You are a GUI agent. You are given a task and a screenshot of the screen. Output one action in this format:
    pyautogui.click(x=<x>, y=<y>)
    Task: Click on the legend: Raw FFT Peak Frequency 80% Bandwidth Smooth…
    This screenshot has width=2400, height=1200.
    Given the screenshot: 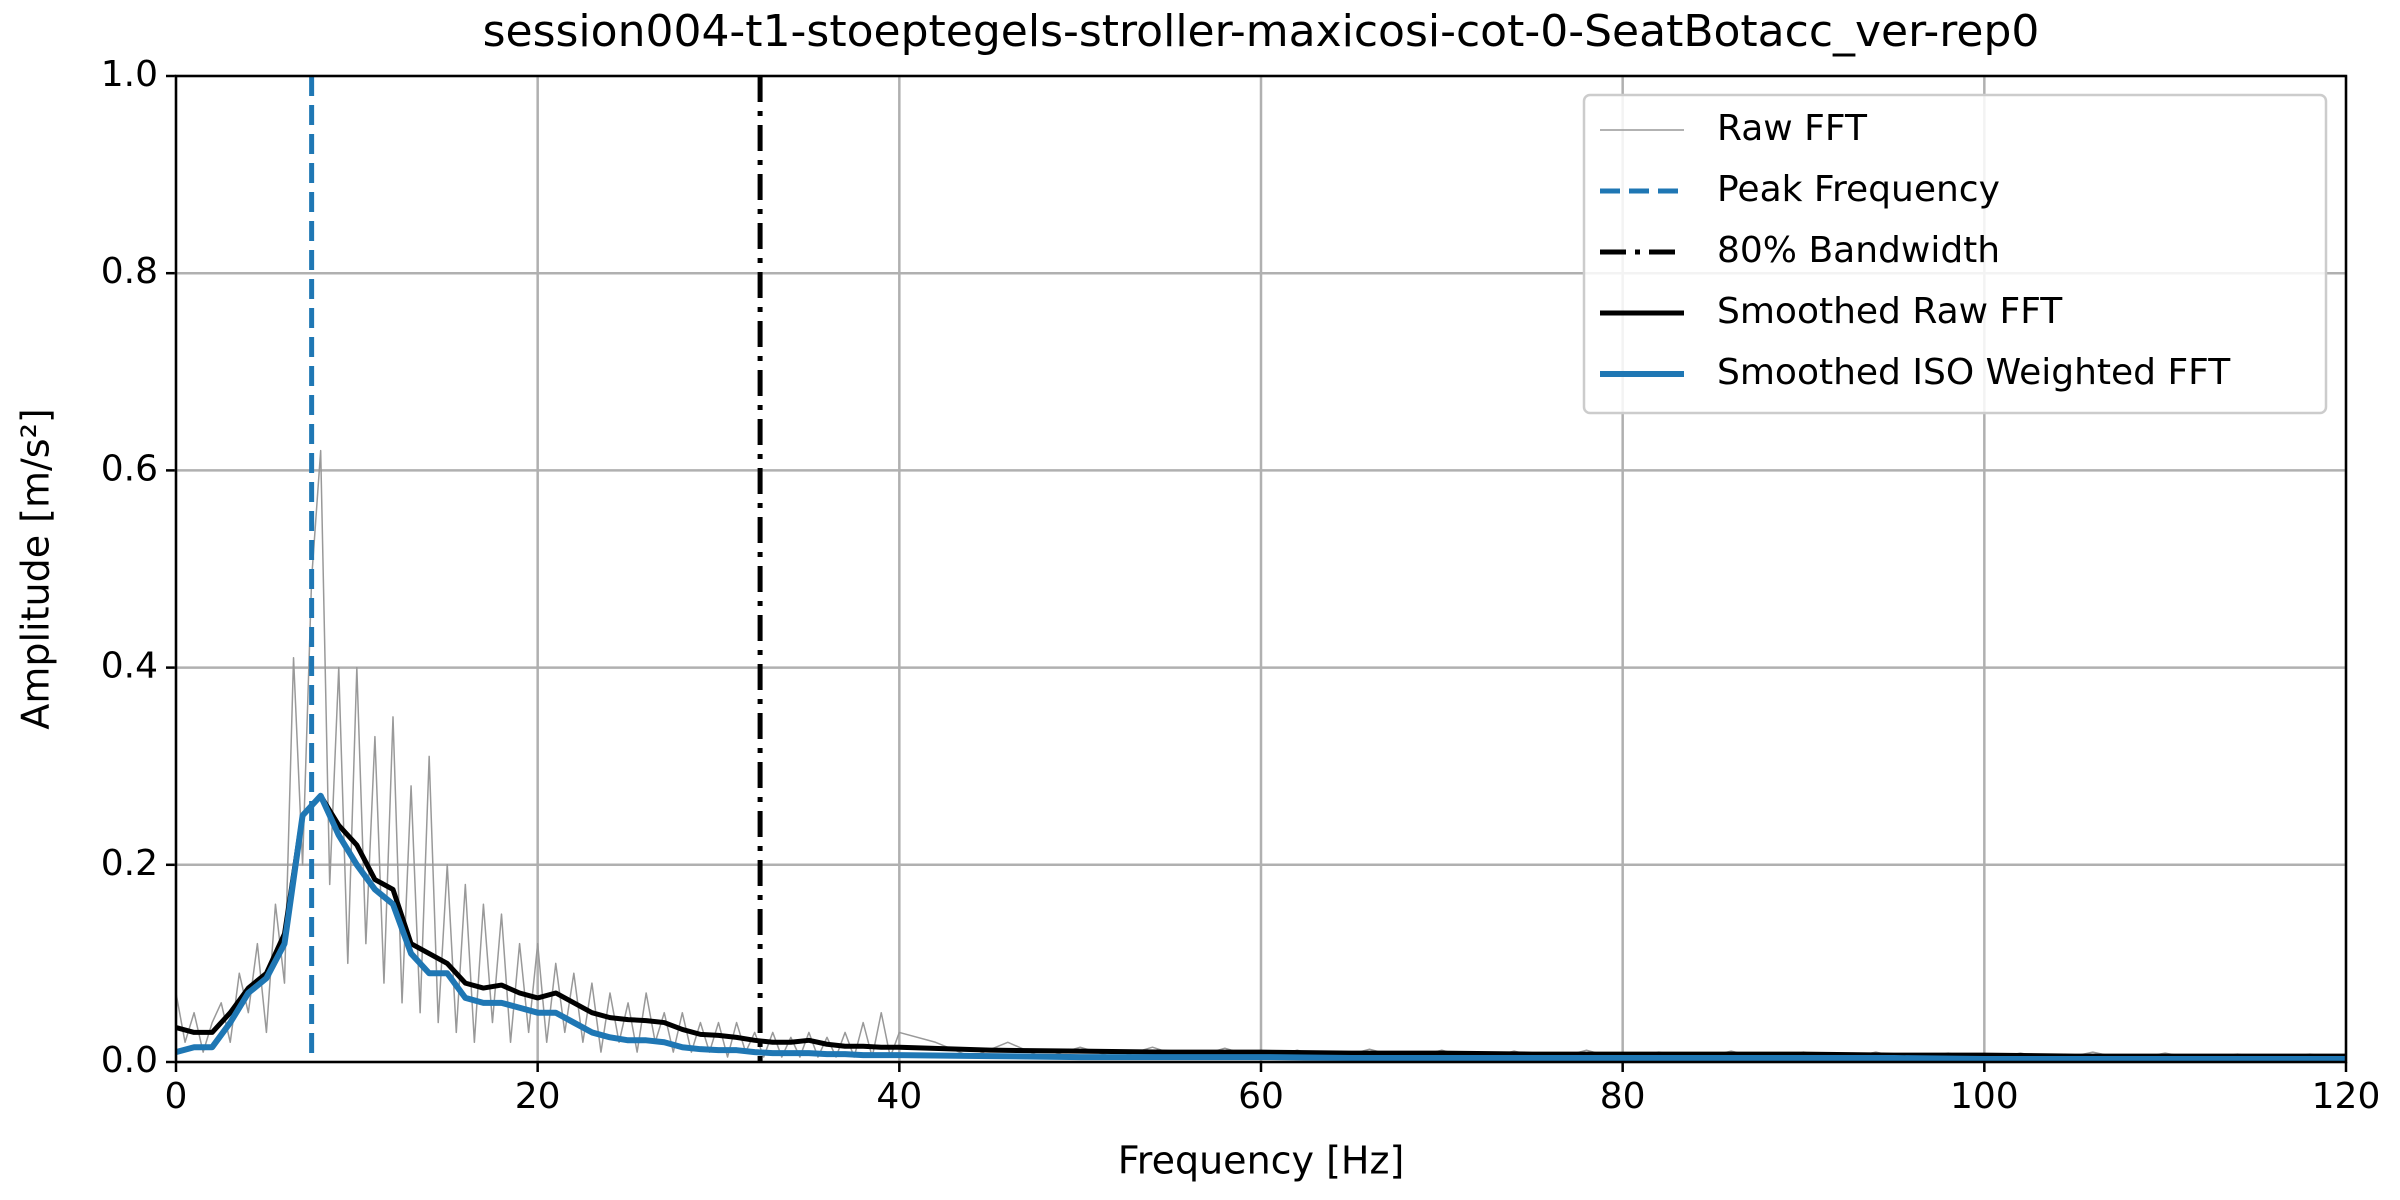 What is the action you would take?
    pyautogui.click(x=1955, y=254)
    